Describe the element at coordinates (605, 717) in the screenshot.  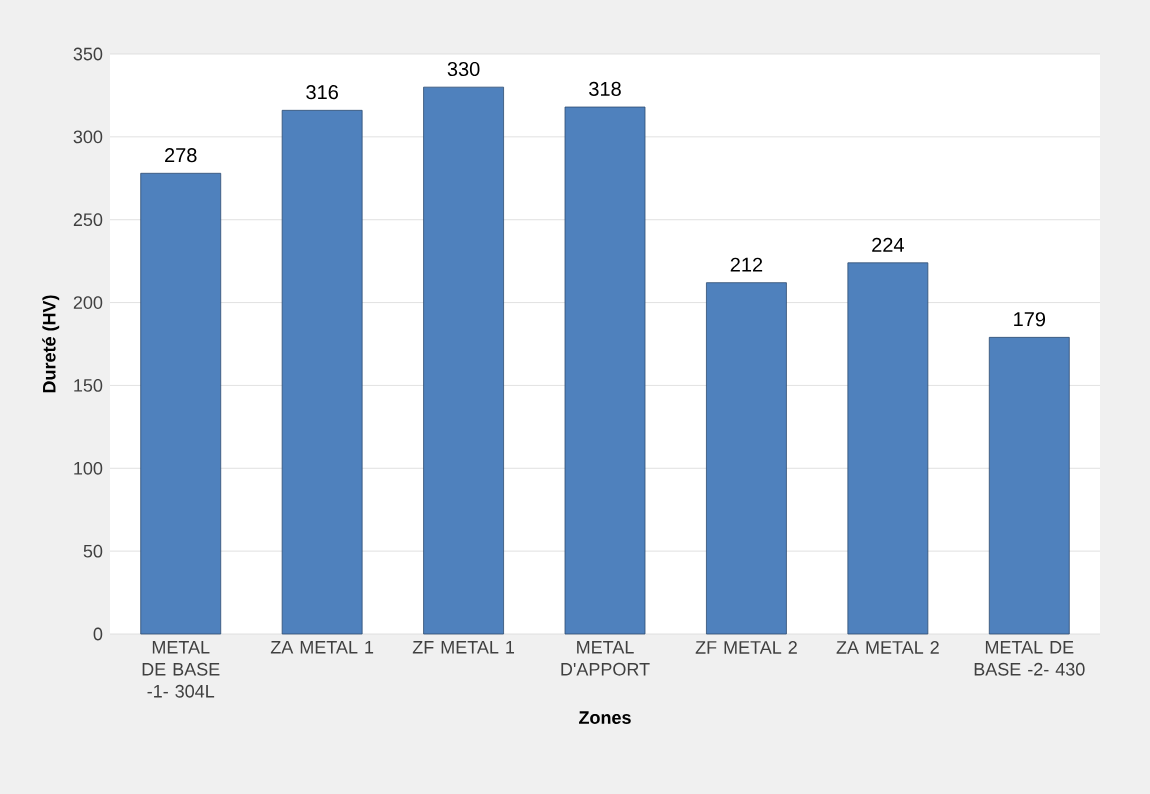
I see `x-axis-title: Zones` at that location.